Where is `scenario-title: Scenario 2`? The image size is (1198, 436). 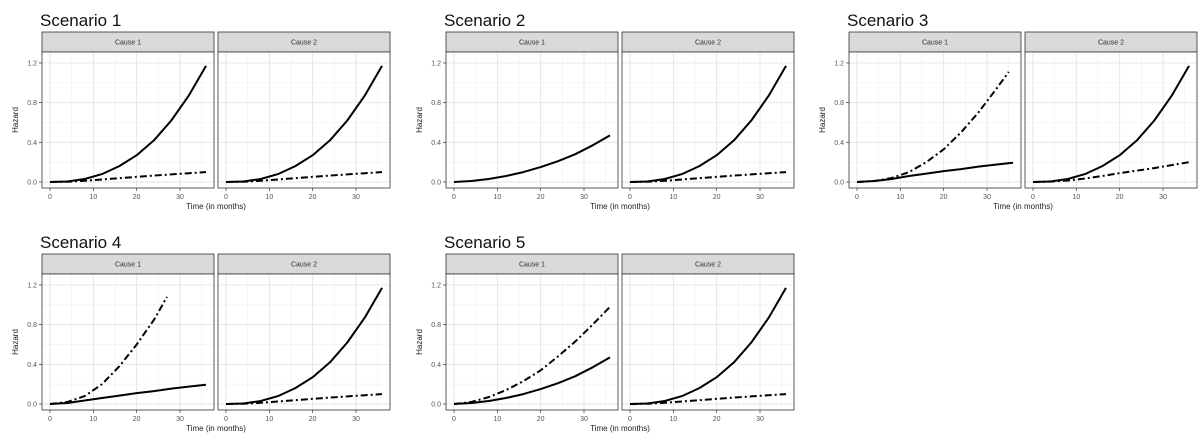 scenario-title: Scenario 2 is located at coordinates (484, 20).